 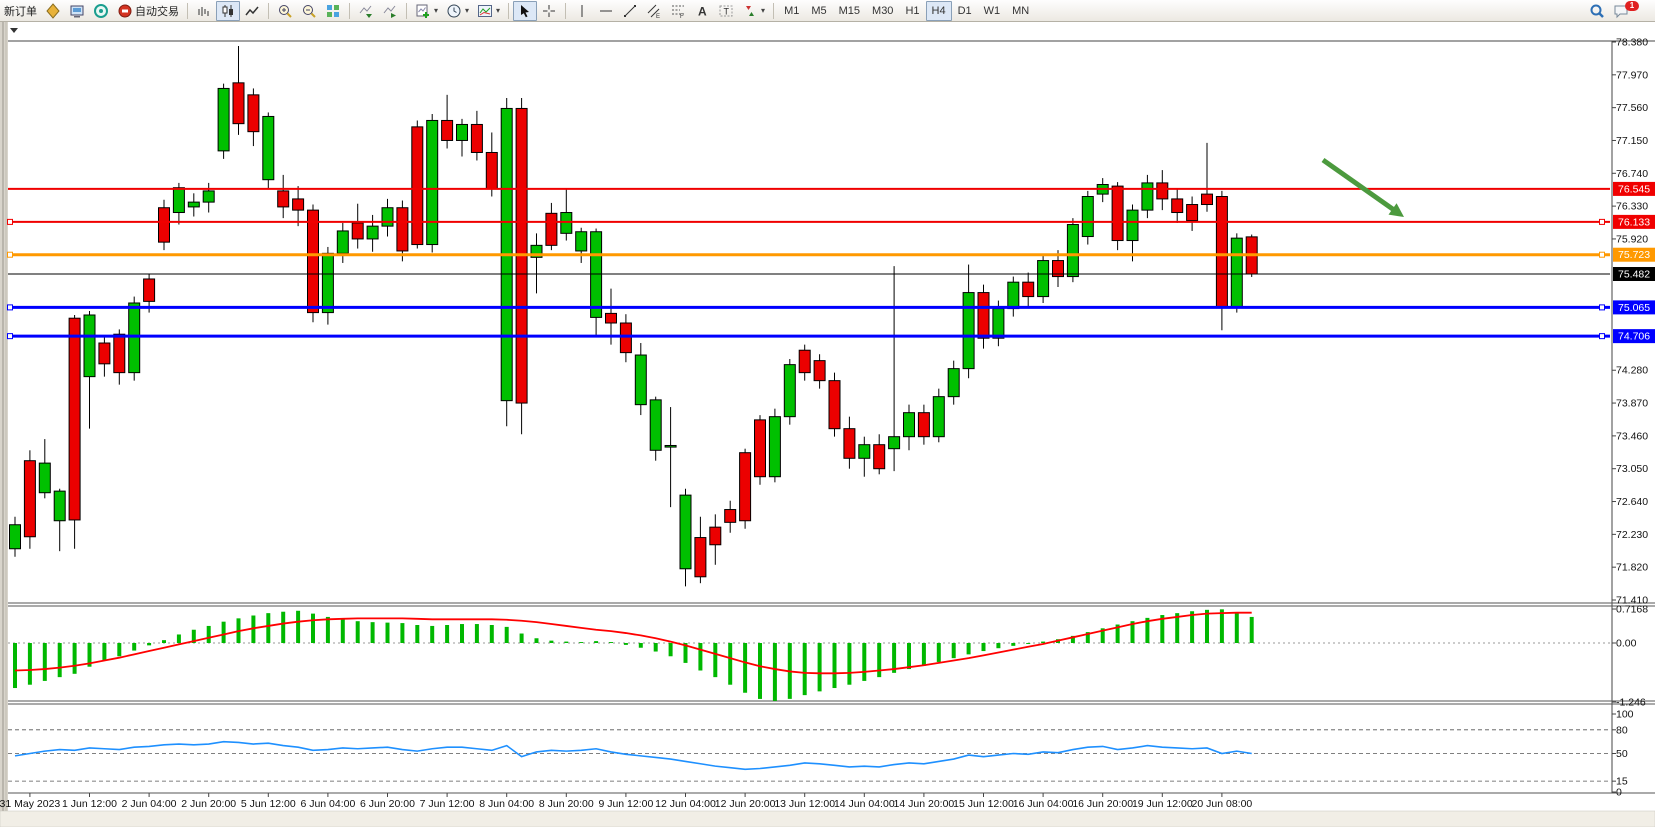 I want to click on rsi-axis-label: 100, so click(x=1625, y=715).